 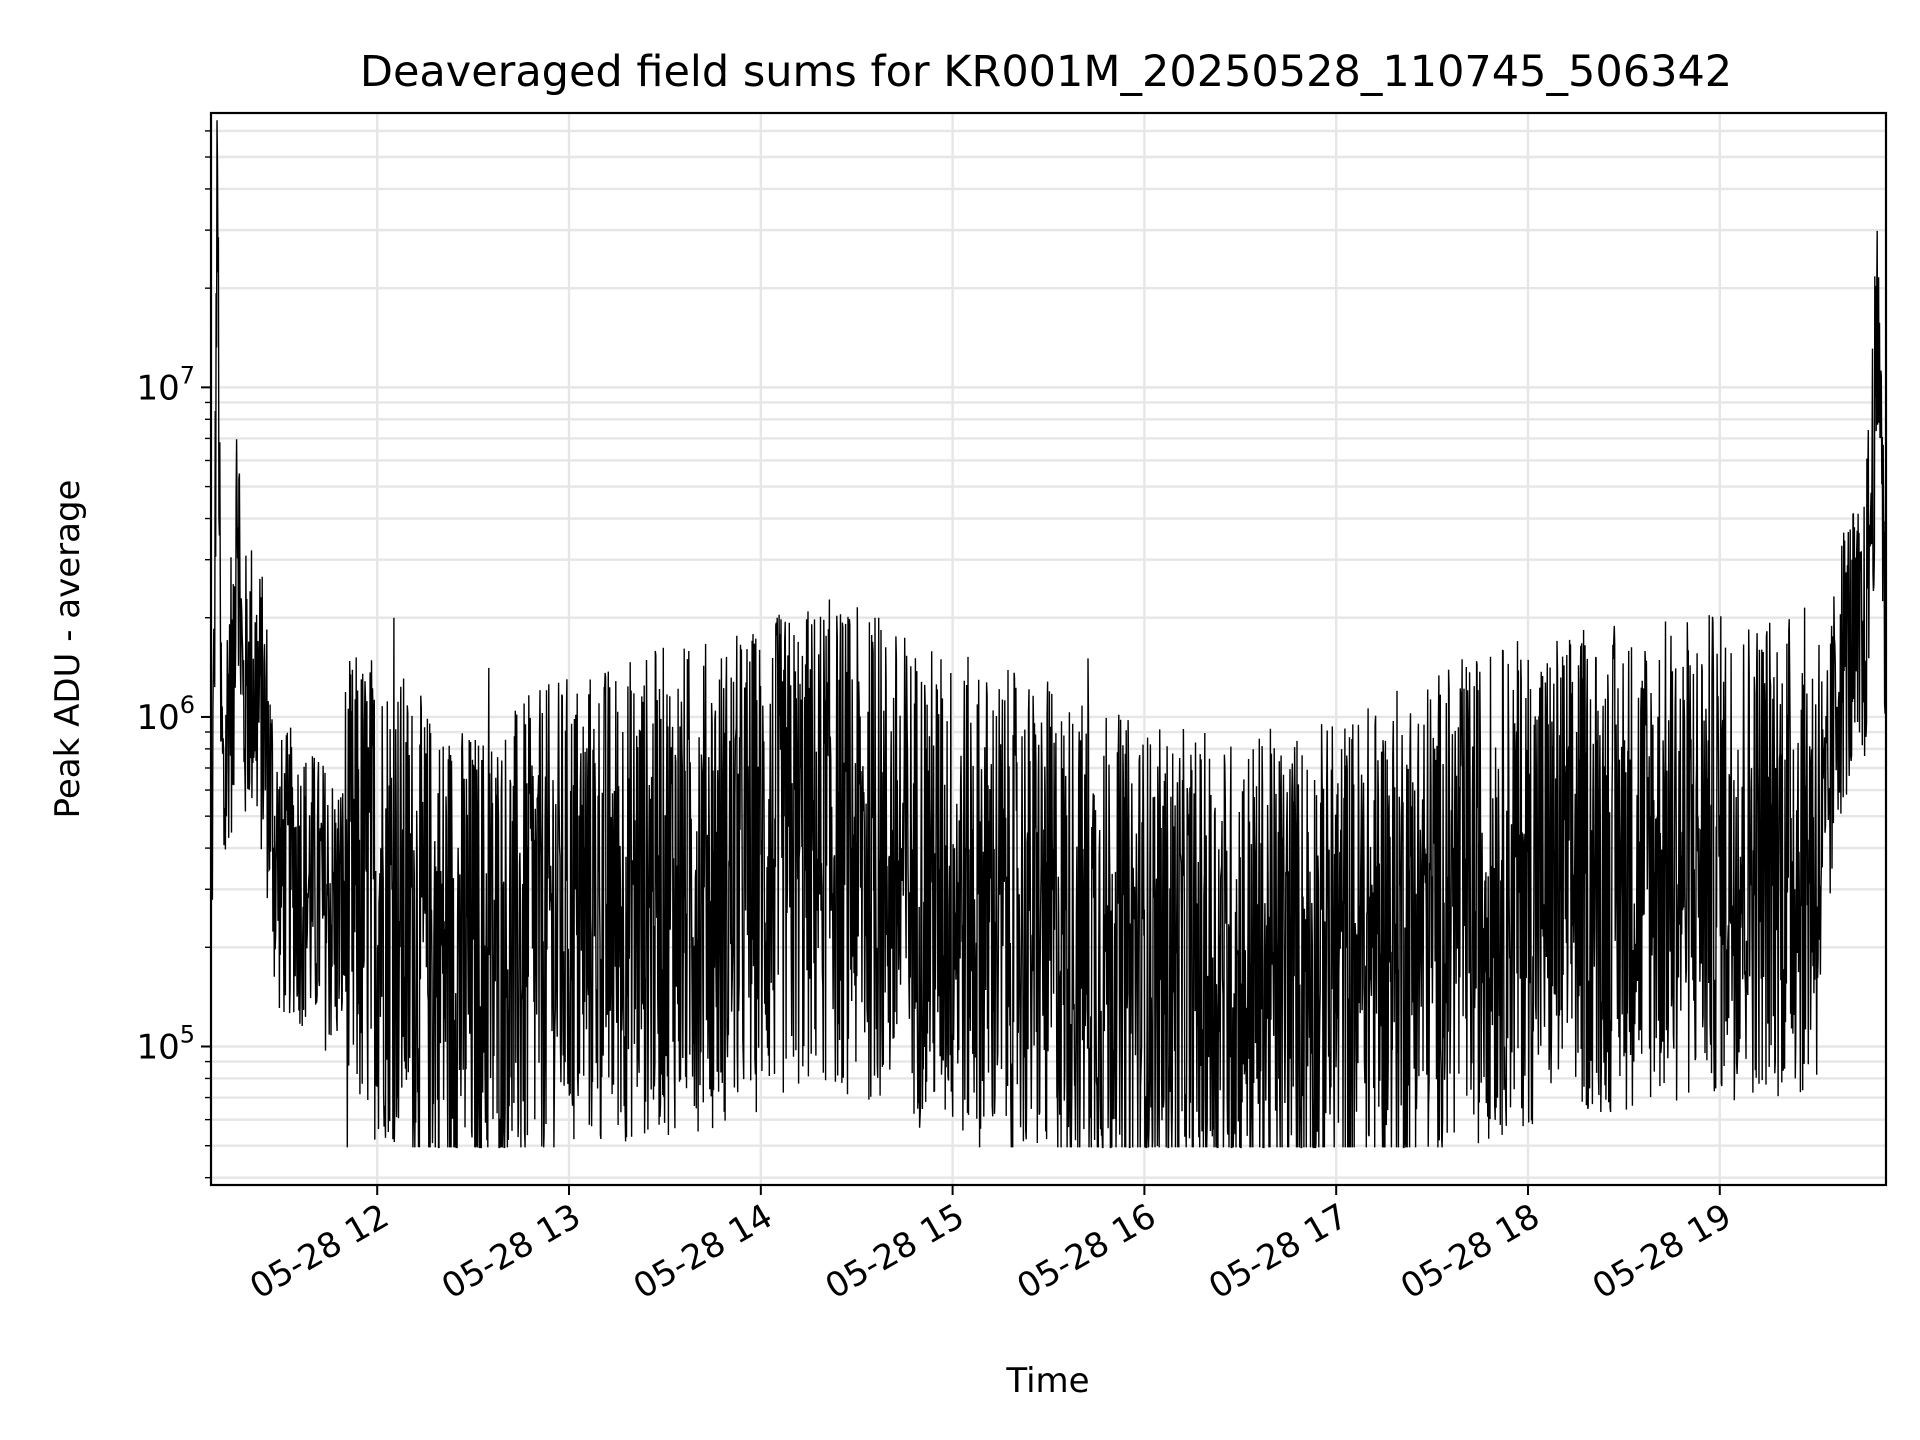 What do you see at coordinates (68, 649) in the screenshot?
I see `y-axis-label: Peak ADU - average` at bounding box center [68, 649].